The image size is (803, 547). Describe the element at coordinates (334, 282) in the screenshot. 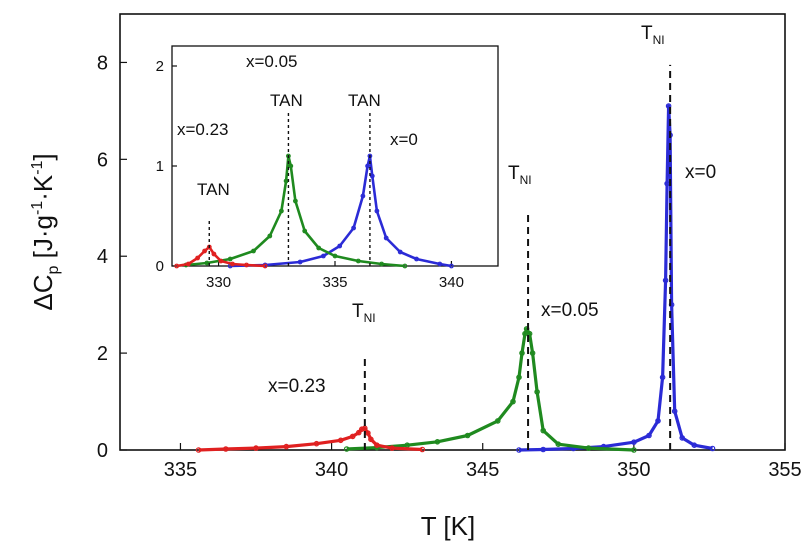

I see `inset-xtick-label: 335` at that location.